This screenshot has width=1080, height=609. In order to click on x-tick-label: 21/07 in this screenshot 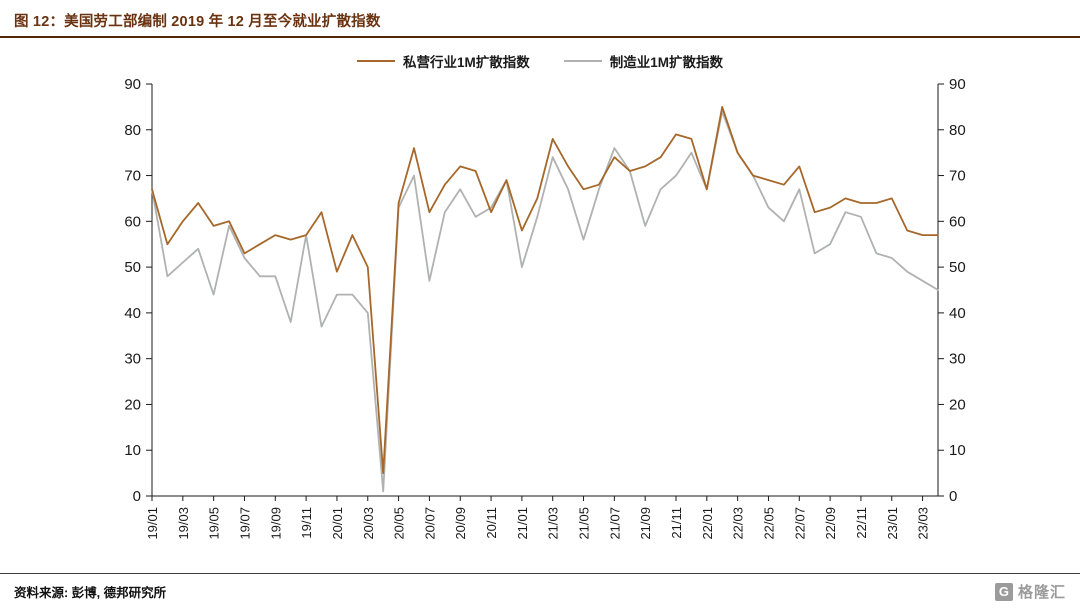, I will do `click(614, 523)`.